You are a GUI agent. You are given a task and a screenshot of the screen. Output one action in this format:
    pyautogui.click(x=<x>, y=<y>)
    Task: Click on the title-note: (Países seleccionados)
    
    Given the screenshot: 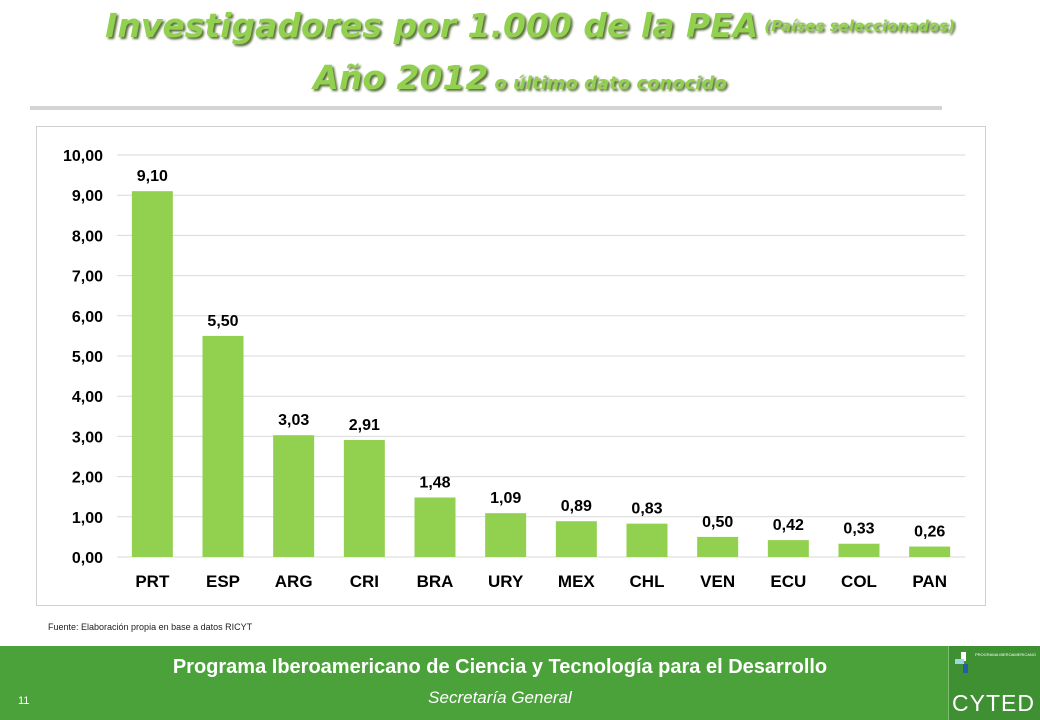 What is the action you would take?
    pyautogui.click(x=859, y=26)
    